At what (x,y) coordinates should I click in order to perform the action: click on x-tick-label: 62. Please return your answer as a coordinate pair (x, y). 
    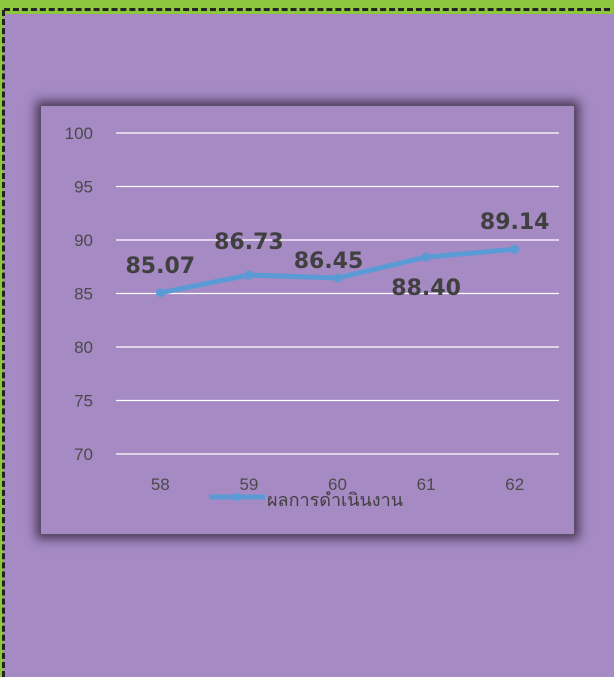
    Looking at the image, I should click on (514, 484).